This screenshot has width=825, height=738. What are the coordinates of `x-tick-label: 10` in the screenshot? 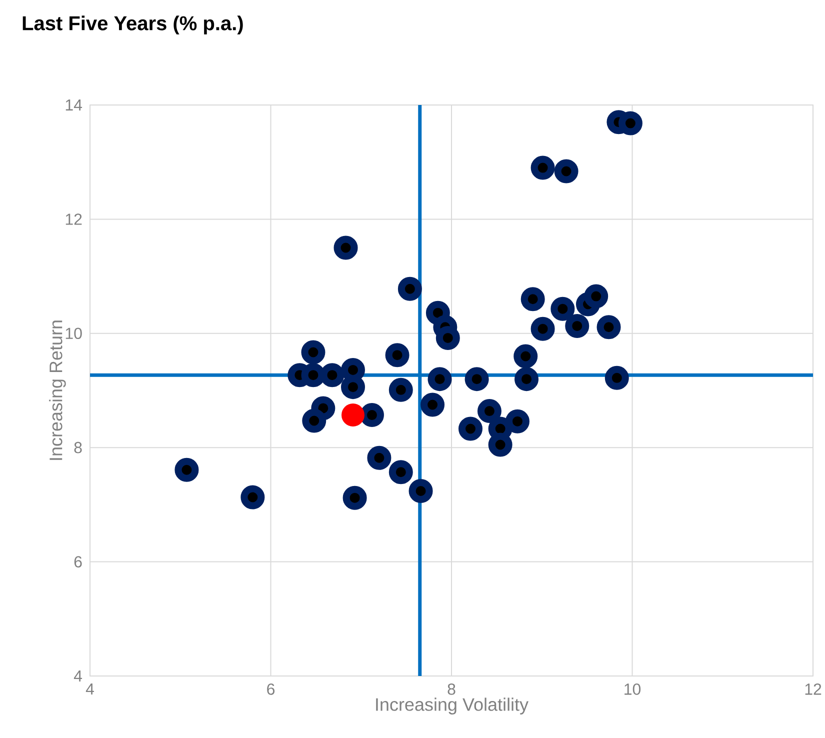 It's located at (632, 689).